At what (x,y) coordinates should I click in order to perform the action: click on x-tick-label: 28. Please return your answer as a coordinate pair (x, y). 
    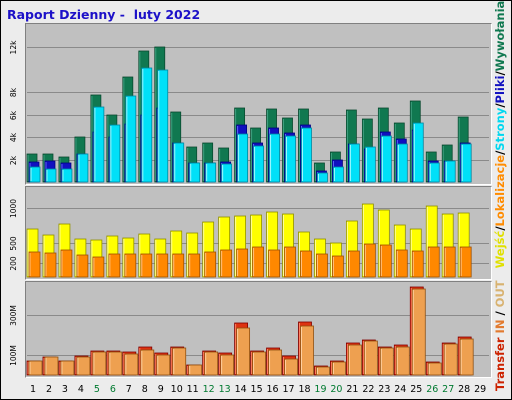
    Looking at the image, I should click on (464, 389).